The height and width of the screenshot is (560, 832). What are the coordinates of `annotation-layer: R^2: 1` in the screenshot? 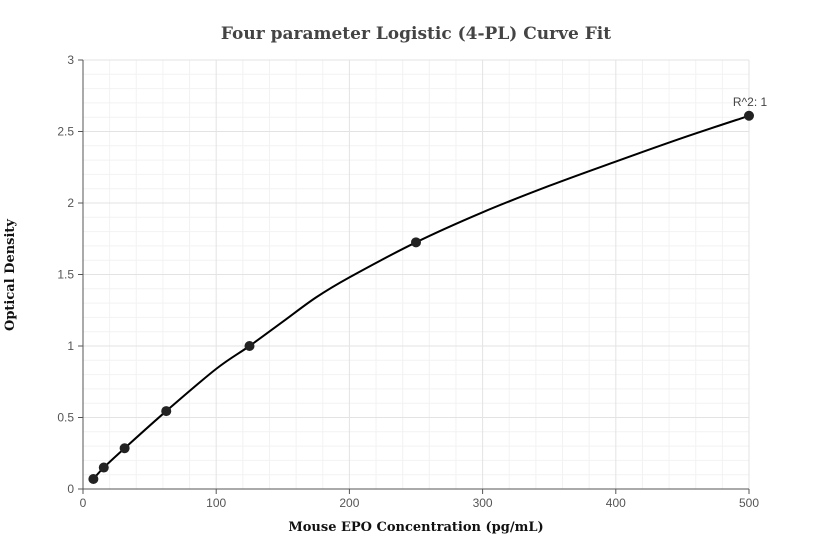 It's located at (750, 102).